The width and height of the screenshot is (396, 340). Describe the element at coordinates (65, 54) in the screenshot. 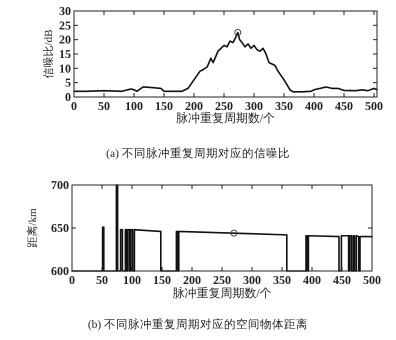

I see `y-tick-label: 15` at that location.